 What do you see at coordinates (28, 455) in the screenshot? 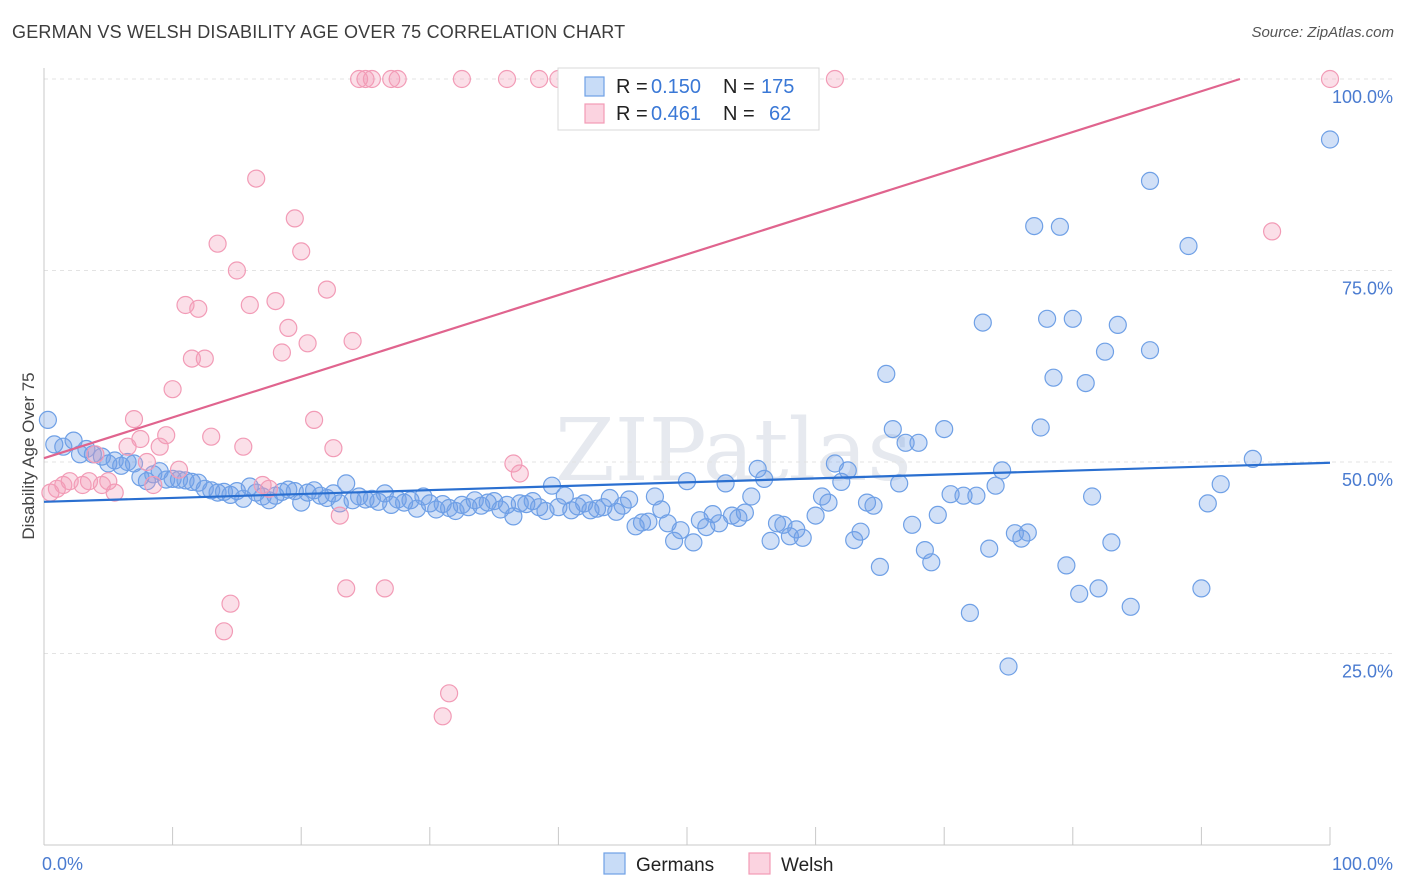
I see `y-axis-label: Disability Age Over 75` at bounding box center [28, 455].